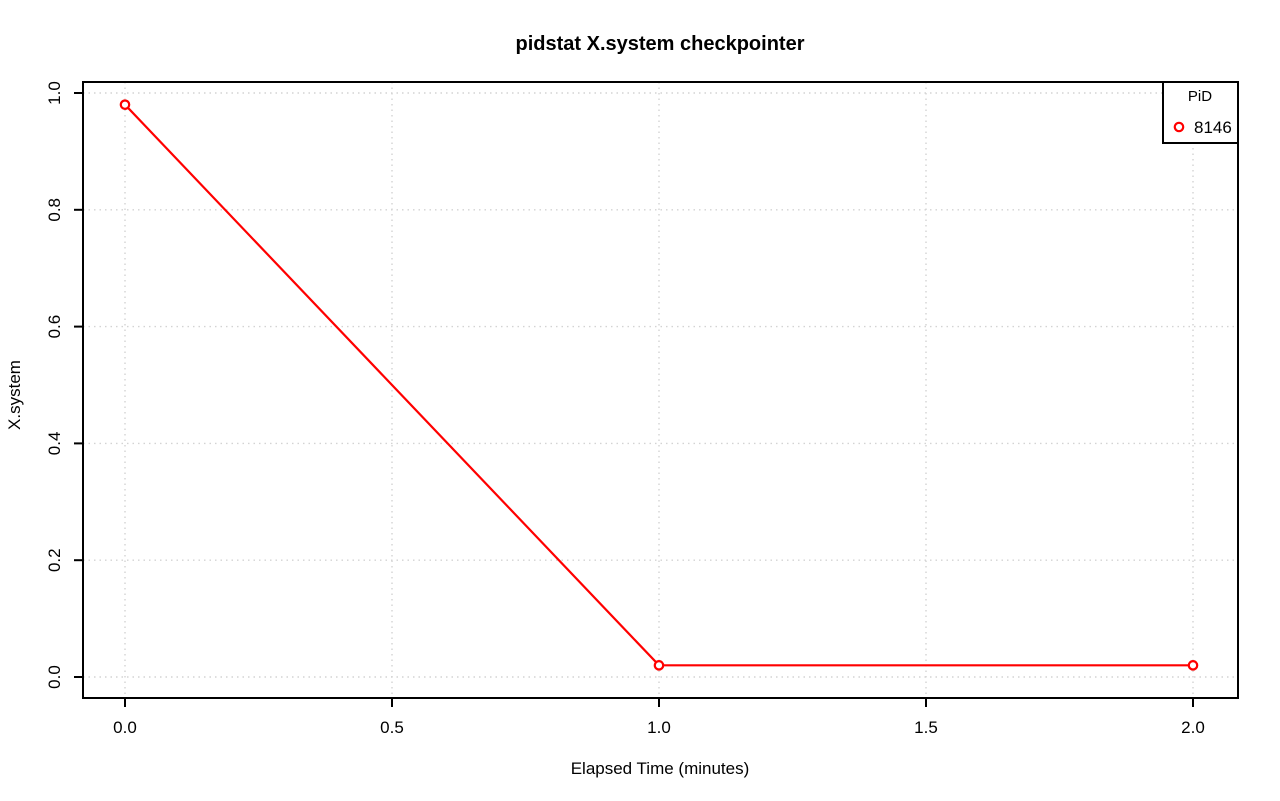 The width and height of the screenshot is (1280, 801). Describe the element at coordinates (54, 677) in the screenshot. I see `y-tick-label: 0.0` at that location.